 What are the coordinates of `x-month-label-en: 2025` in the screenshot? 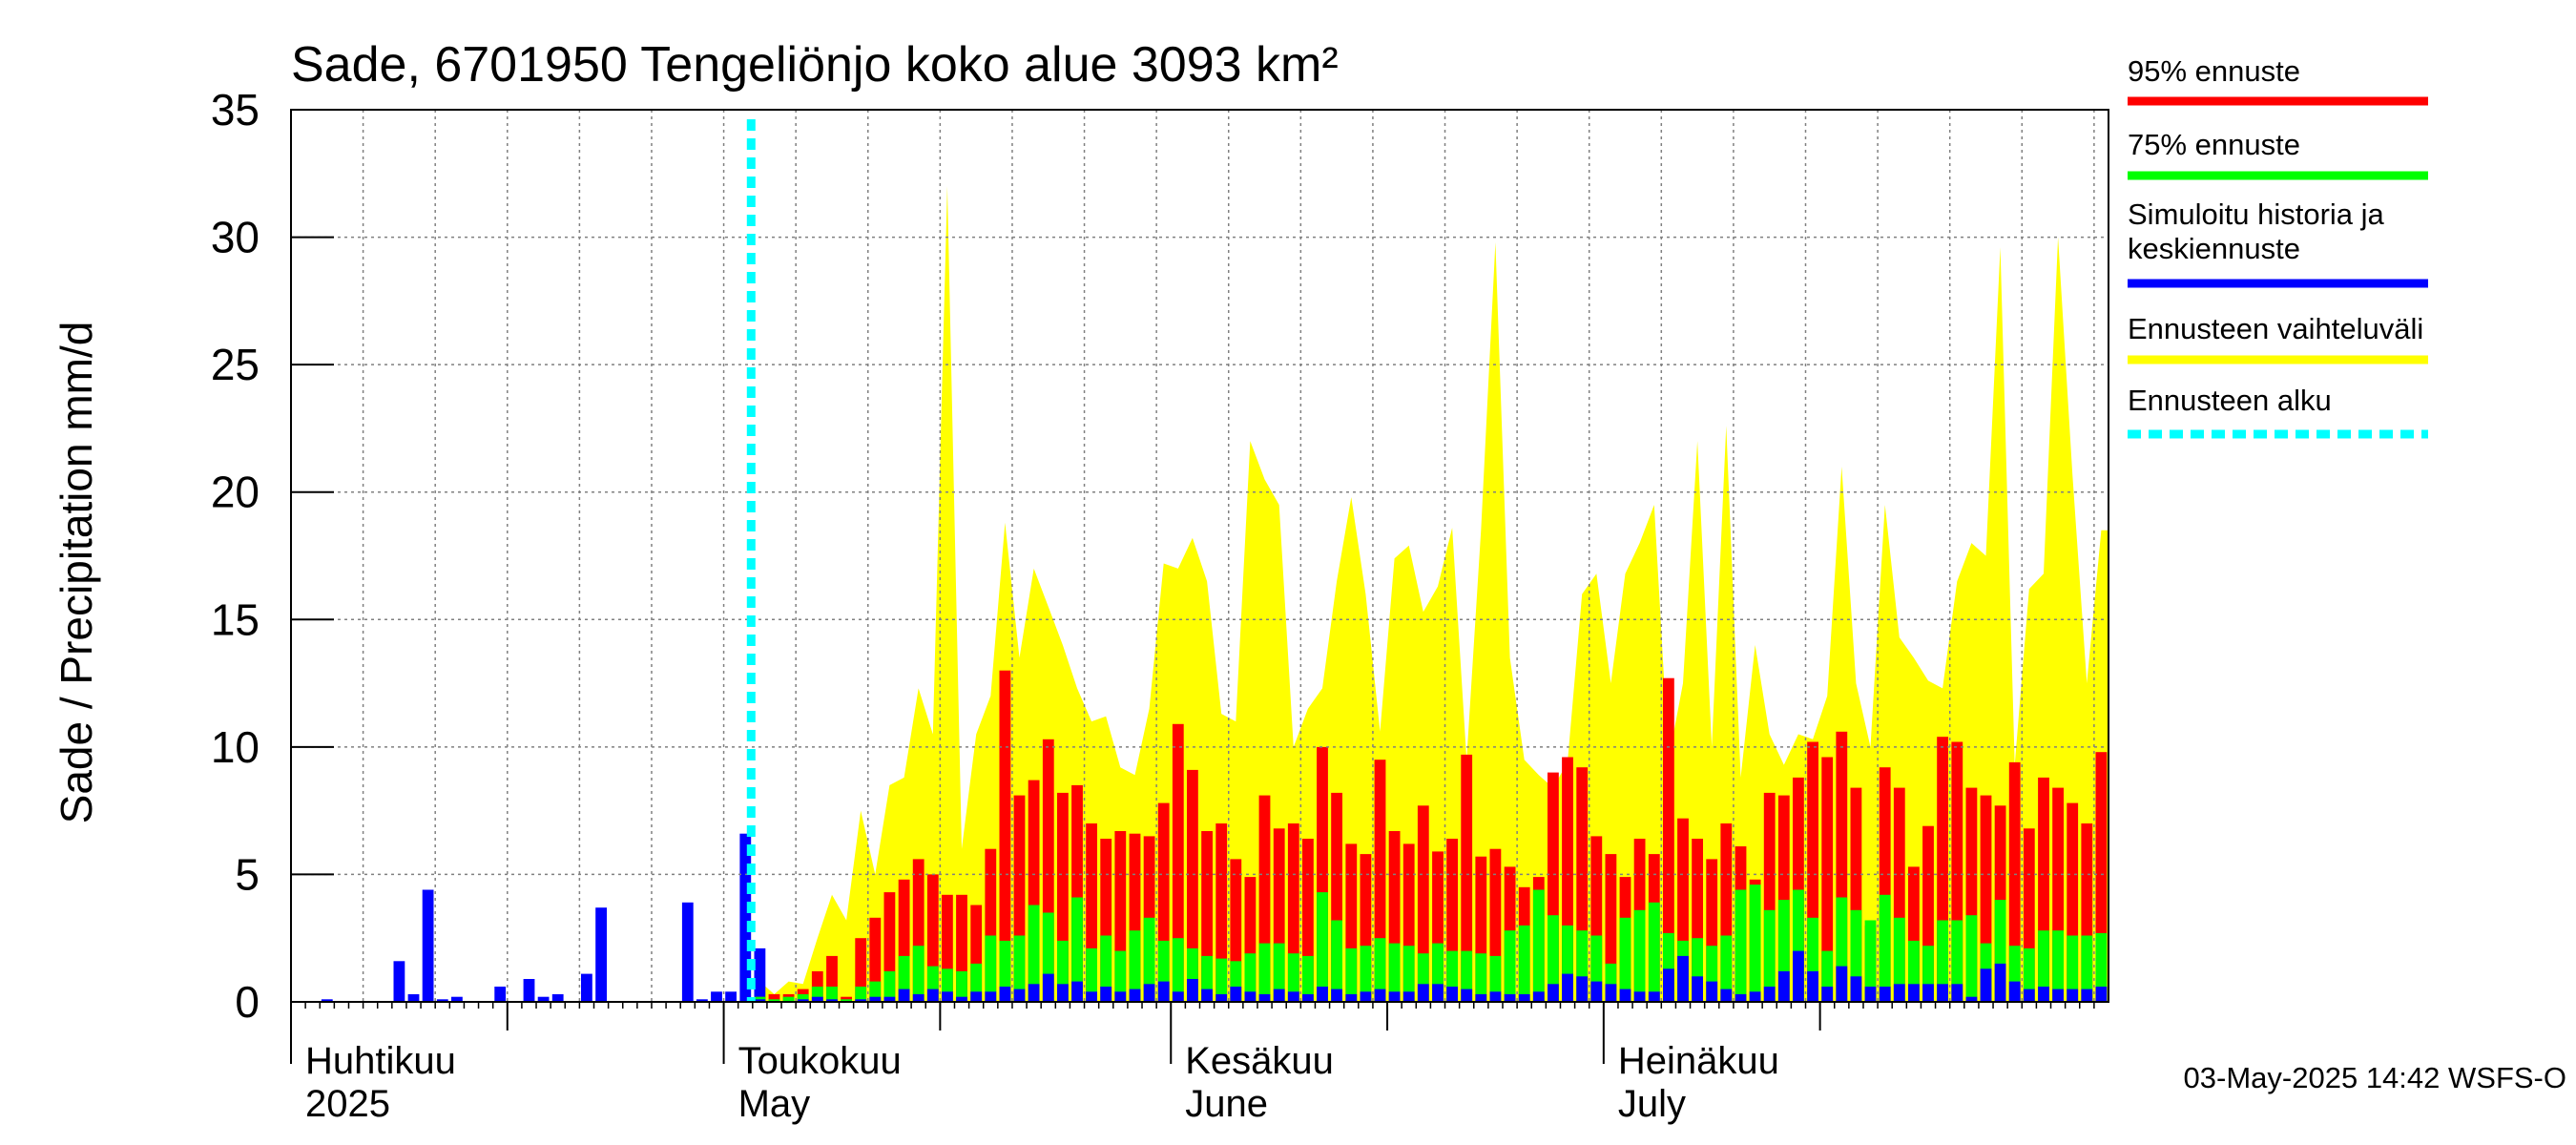 It's located at (347, 1104).